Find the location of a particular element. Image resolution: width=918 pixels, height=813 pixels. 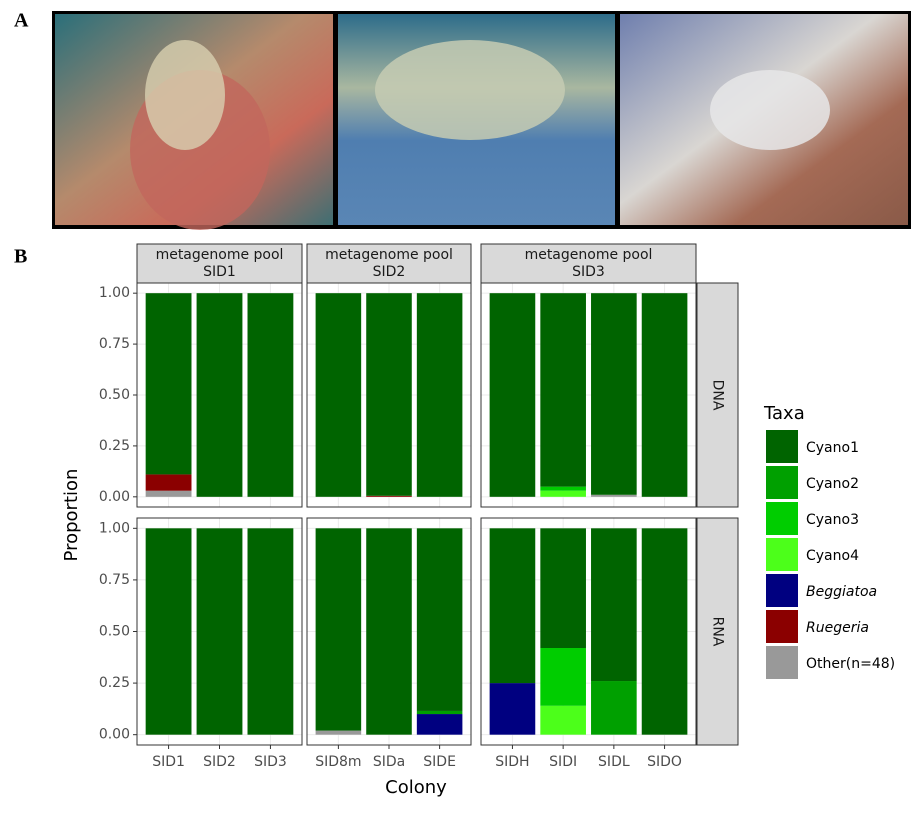

legend-label: Cyano3 is located at coordinates (832, 520).